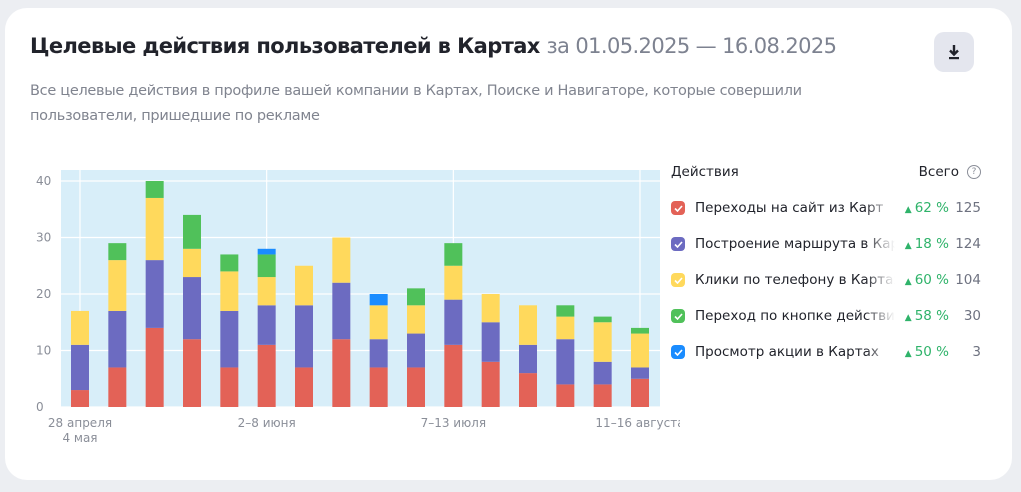 The image size is (1021, 492). Describe the element at coordinates (40, 407) in the screenshot. I see `y-tick-label: 0` at that location.